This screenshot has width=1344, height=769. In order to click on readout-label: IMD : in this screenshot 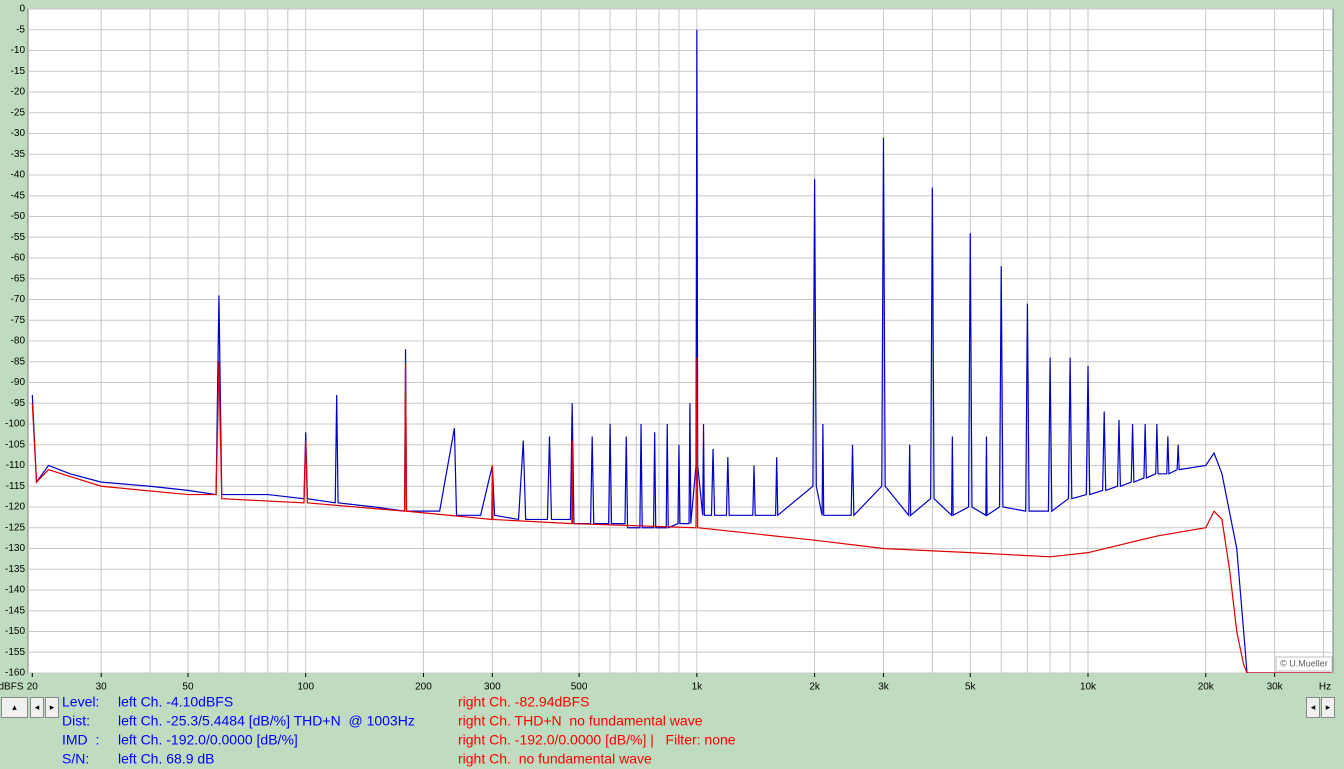, I will do `click(80, 740)`.